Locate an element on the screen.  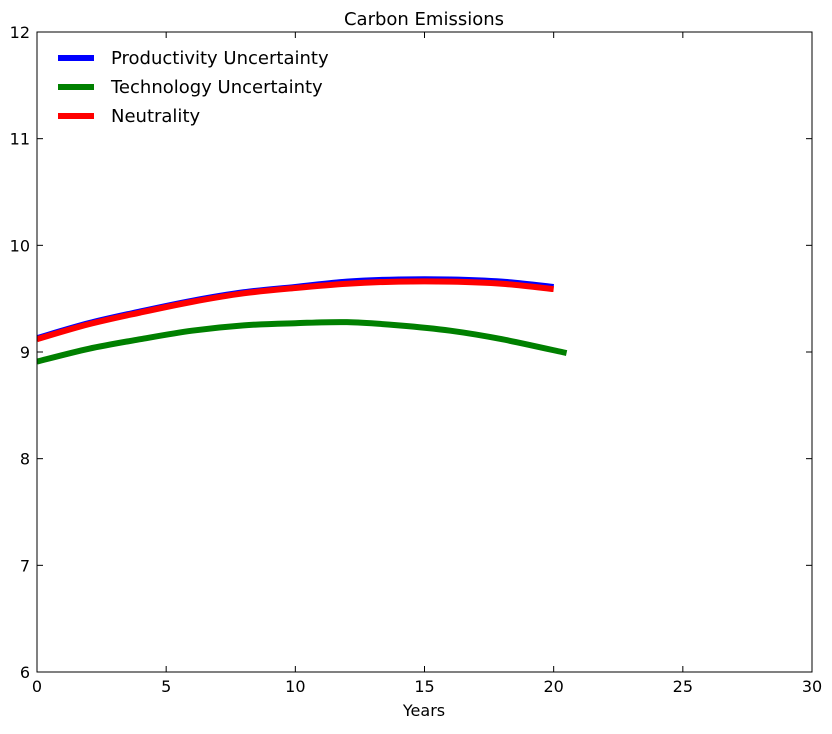
y-tick-label: 8 is located at coordinates (25, 459).